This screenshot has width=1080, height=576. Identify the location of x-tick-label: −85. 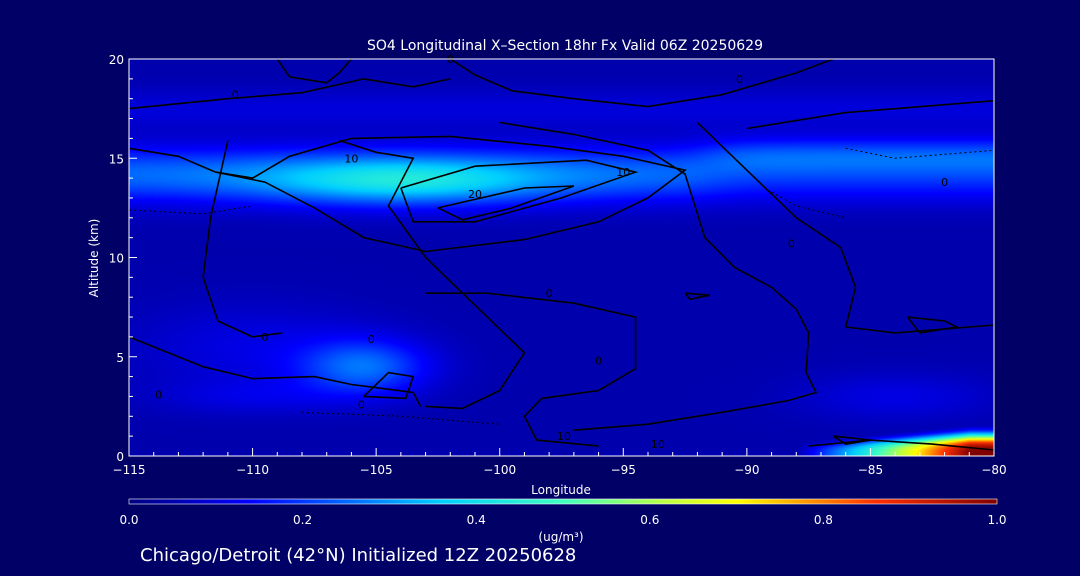
(870, 470).